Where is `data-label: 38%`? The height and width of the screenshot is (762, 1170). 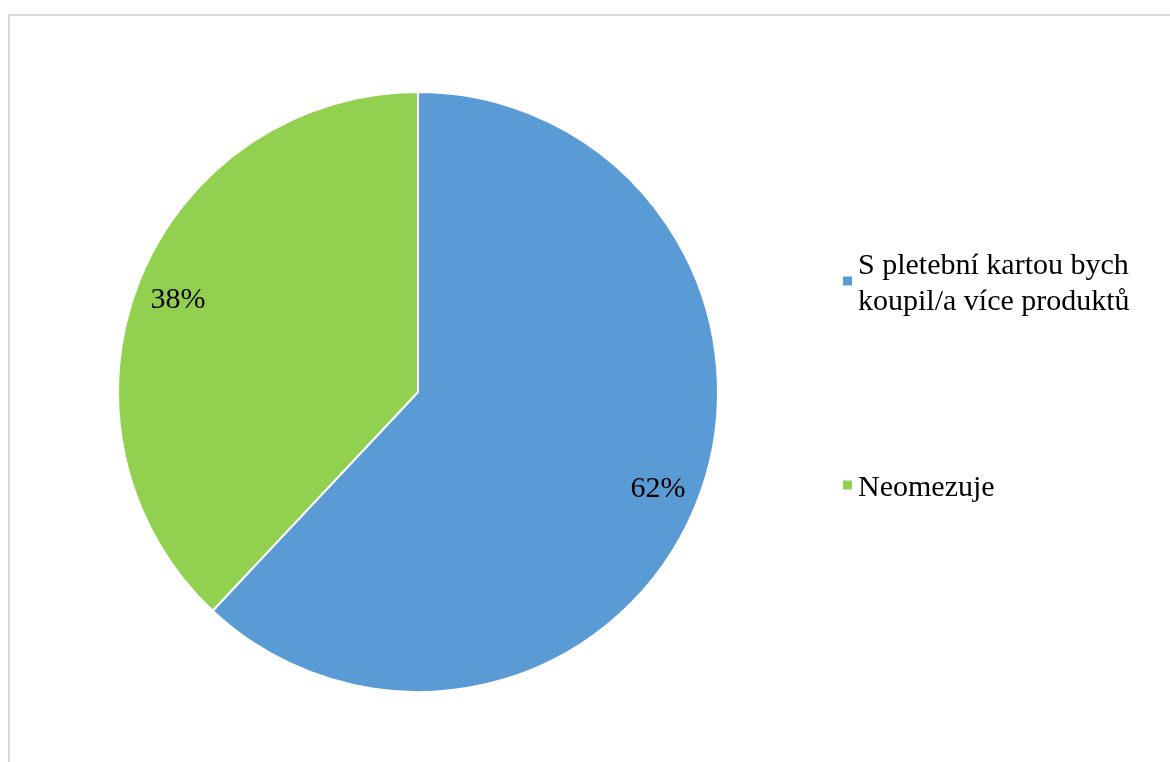 data-label: 38% is located at coordinates (178, 297).